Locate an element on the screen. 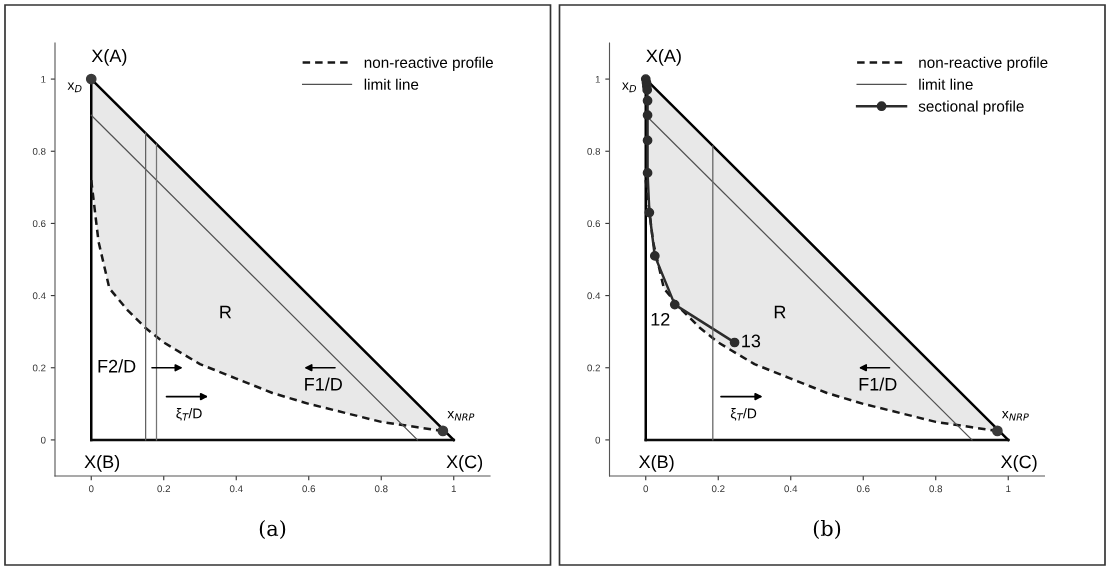 The height and width of the screenshot is (570, 1109). text: (b) is located at coordinates (827, 530).